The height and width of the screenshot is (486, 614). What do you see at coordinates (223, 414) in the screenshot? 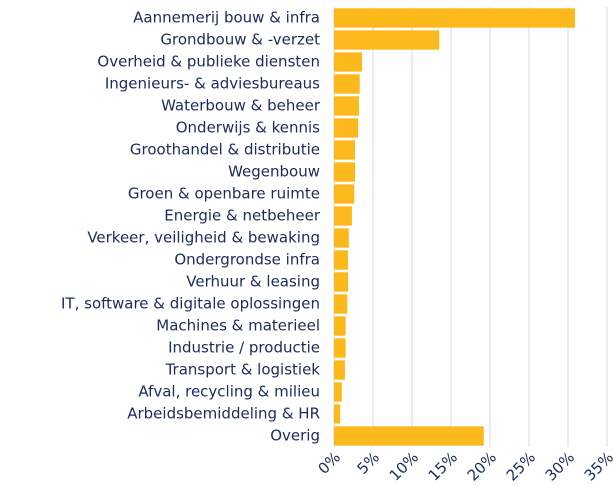
I see `y-tick-label: Arbeidsbemiddeling & HR` at bounding box center [223, 414].